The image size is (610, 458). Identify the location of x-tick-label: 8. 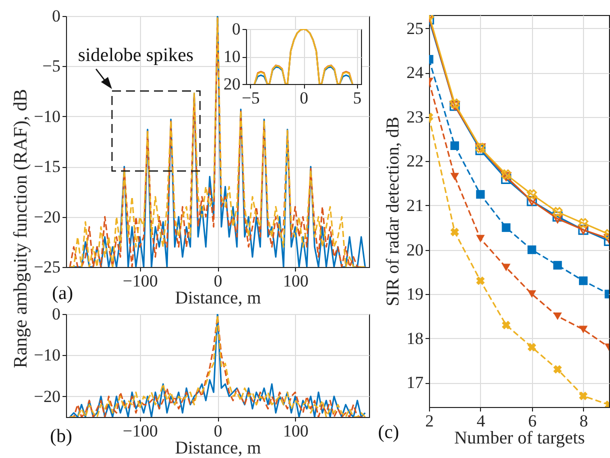
(584, 421).